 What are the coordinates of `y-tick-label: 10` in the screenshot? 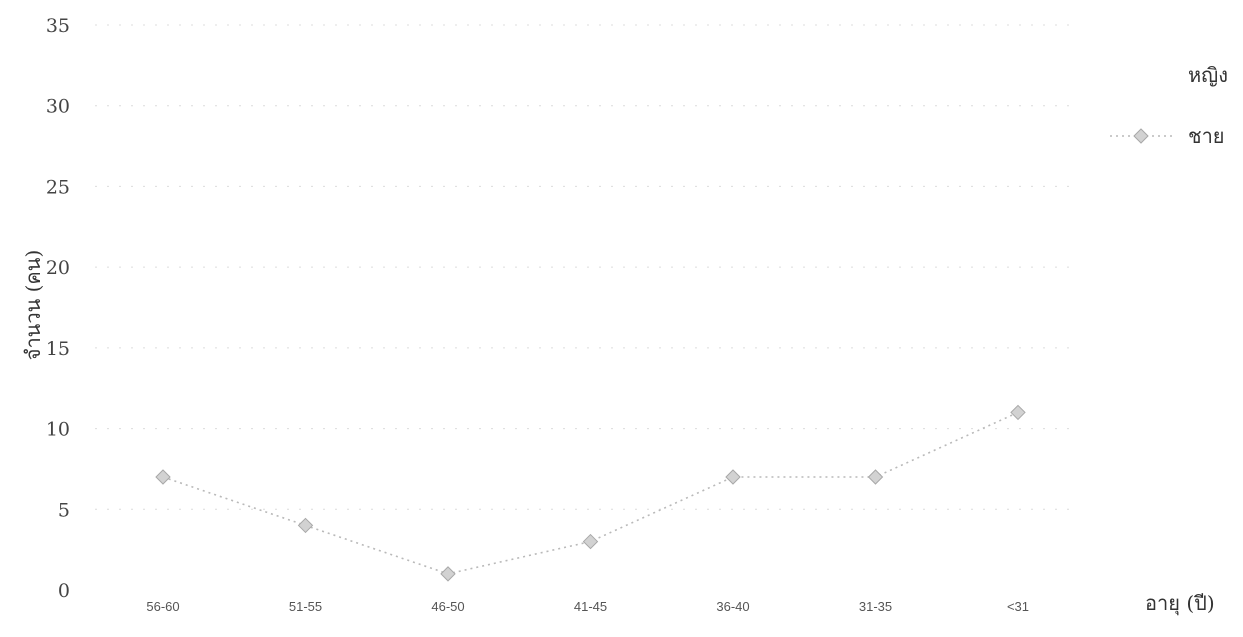 It's located at (58, 430).